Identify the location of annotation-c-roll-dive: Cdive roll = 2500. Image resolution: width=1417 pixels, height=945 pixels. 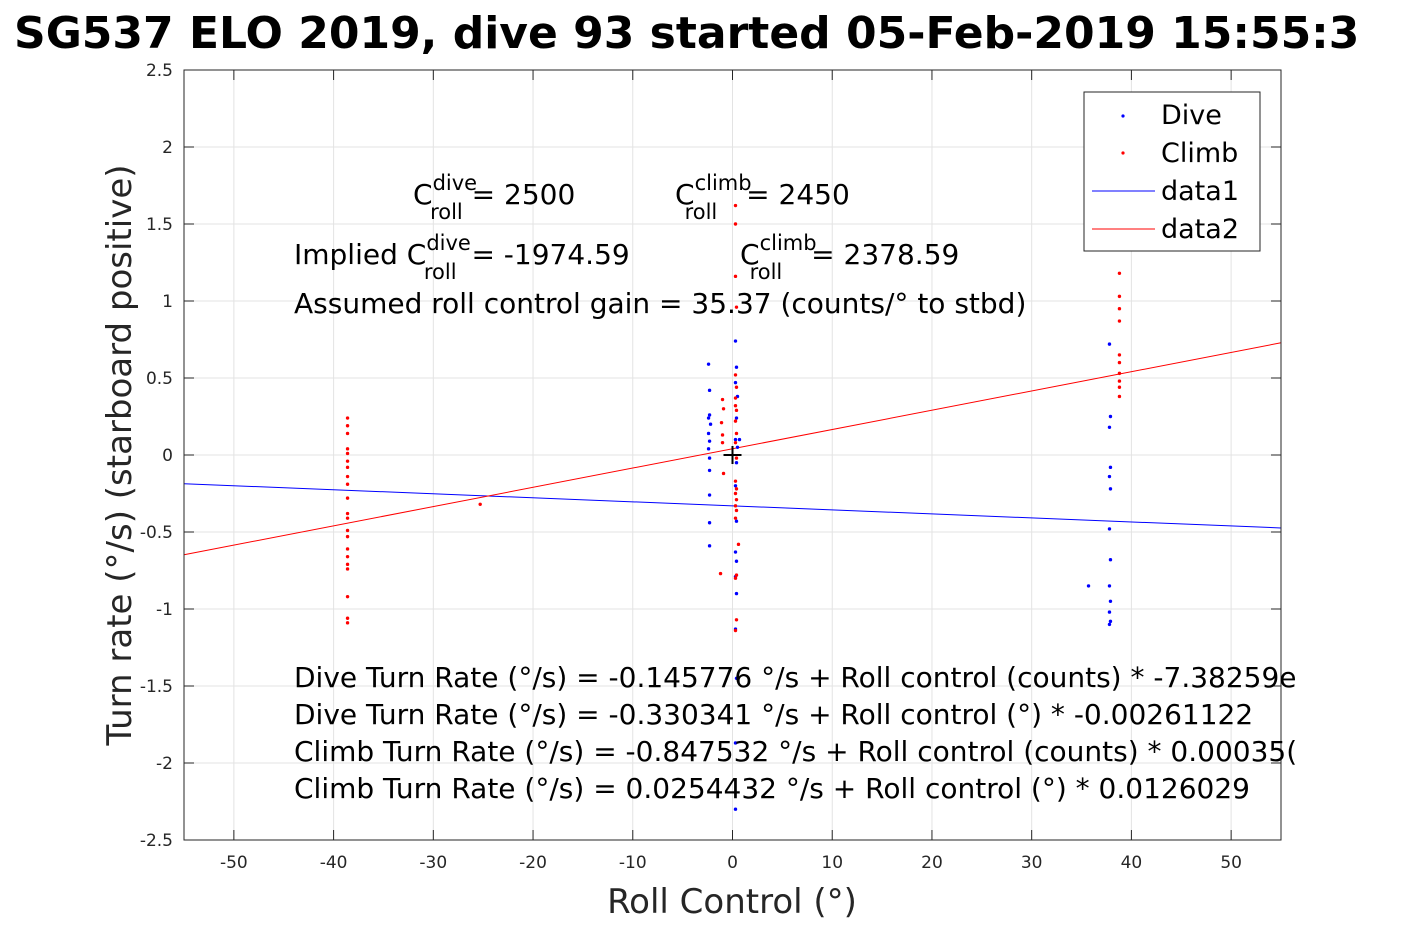
(494, 197).